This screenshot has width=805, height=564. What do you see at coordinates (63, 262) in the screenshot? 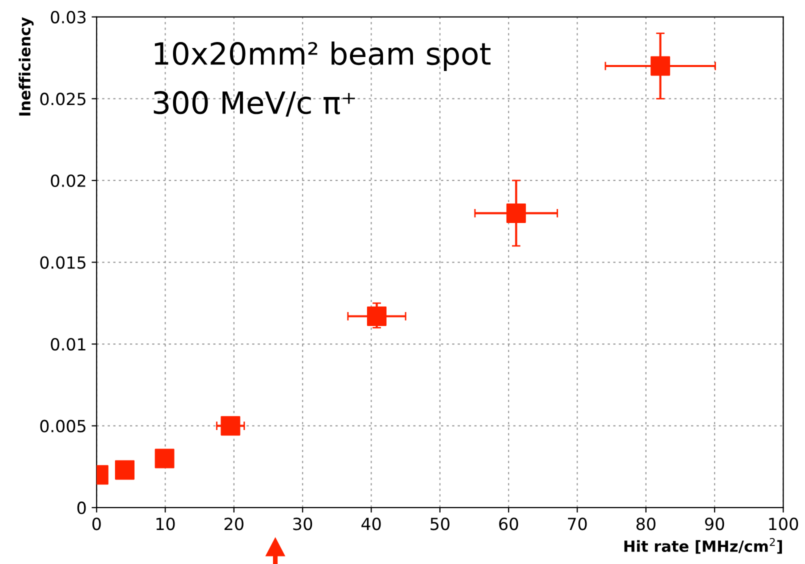
I see `y-tick-label: 0.015` at bounding box center [63, 262].